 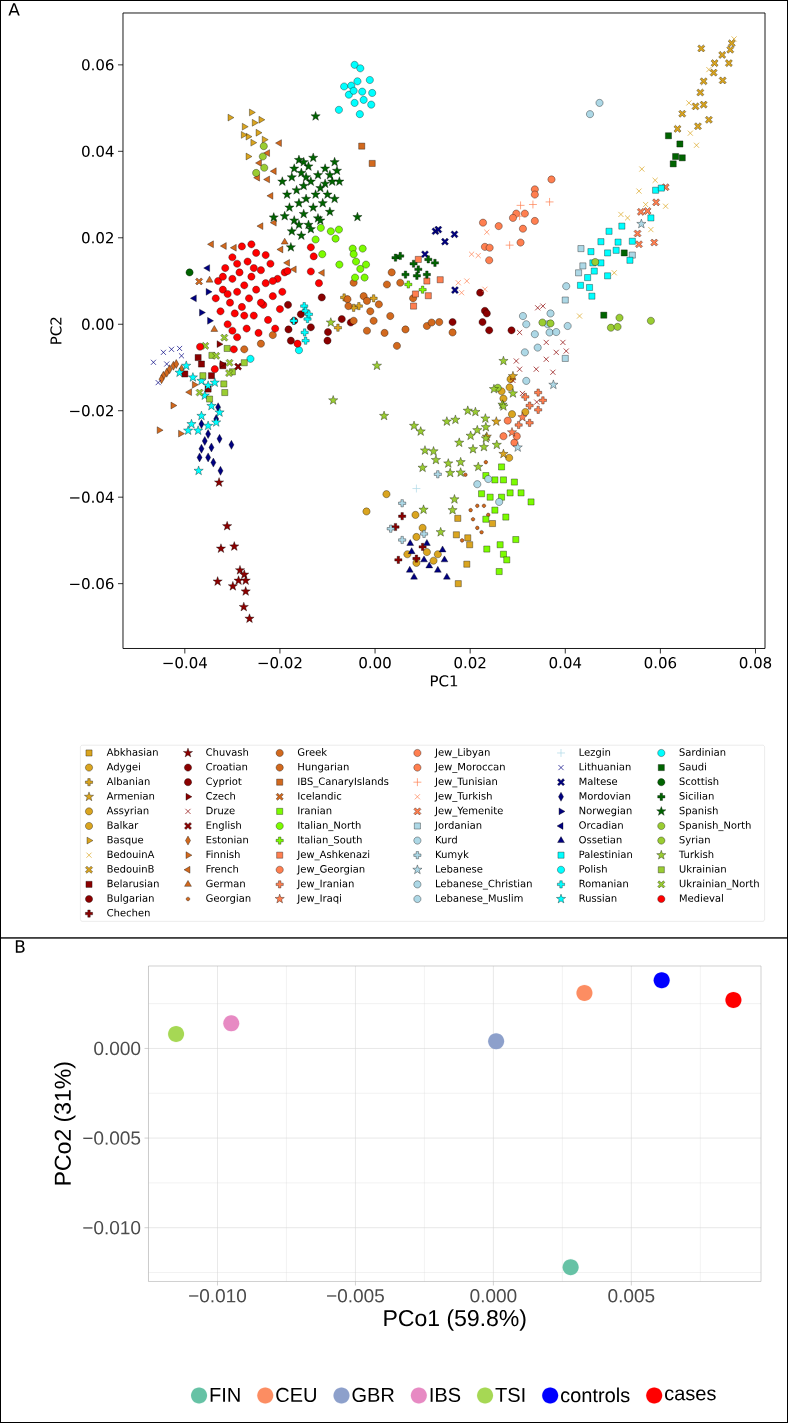 What do you see at coordinates (56, 330) in the screenshot?
I see `y-axis-title: PC2` at bounding box center [56, 330].